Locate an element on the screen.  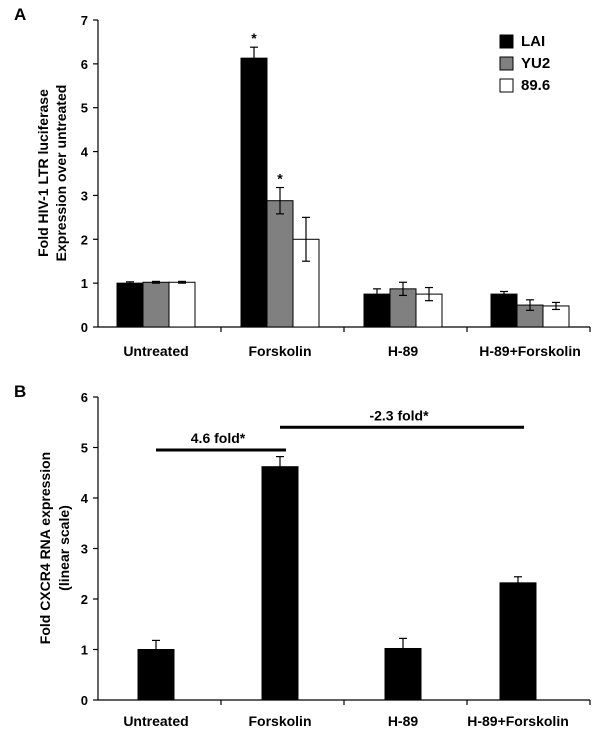
panel-b-y-tick-label: 5 is located at coordinates (84, 448).